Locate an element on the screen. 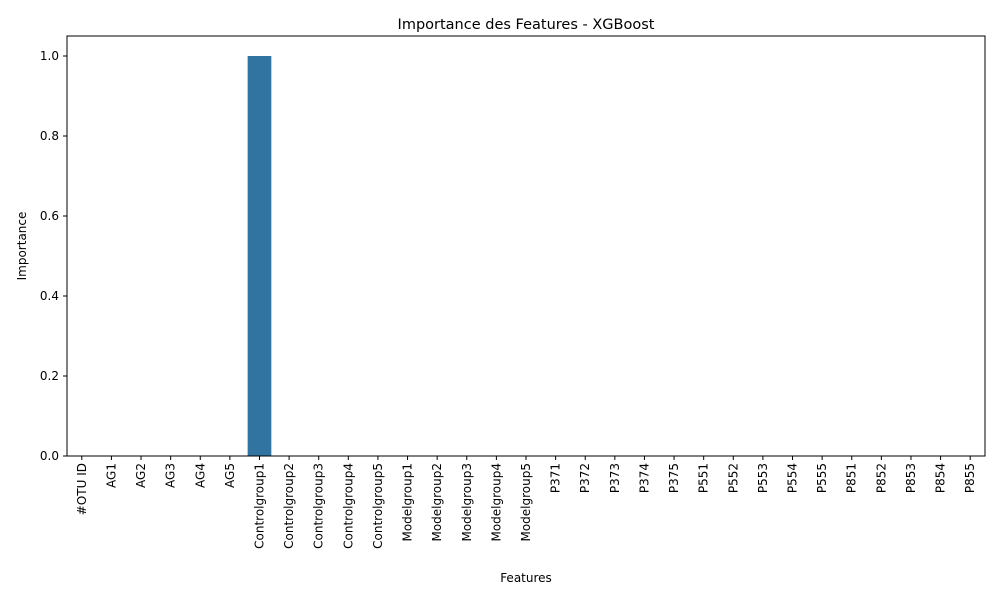  x-tick-label: P554 is located at coordinates (793, 478).